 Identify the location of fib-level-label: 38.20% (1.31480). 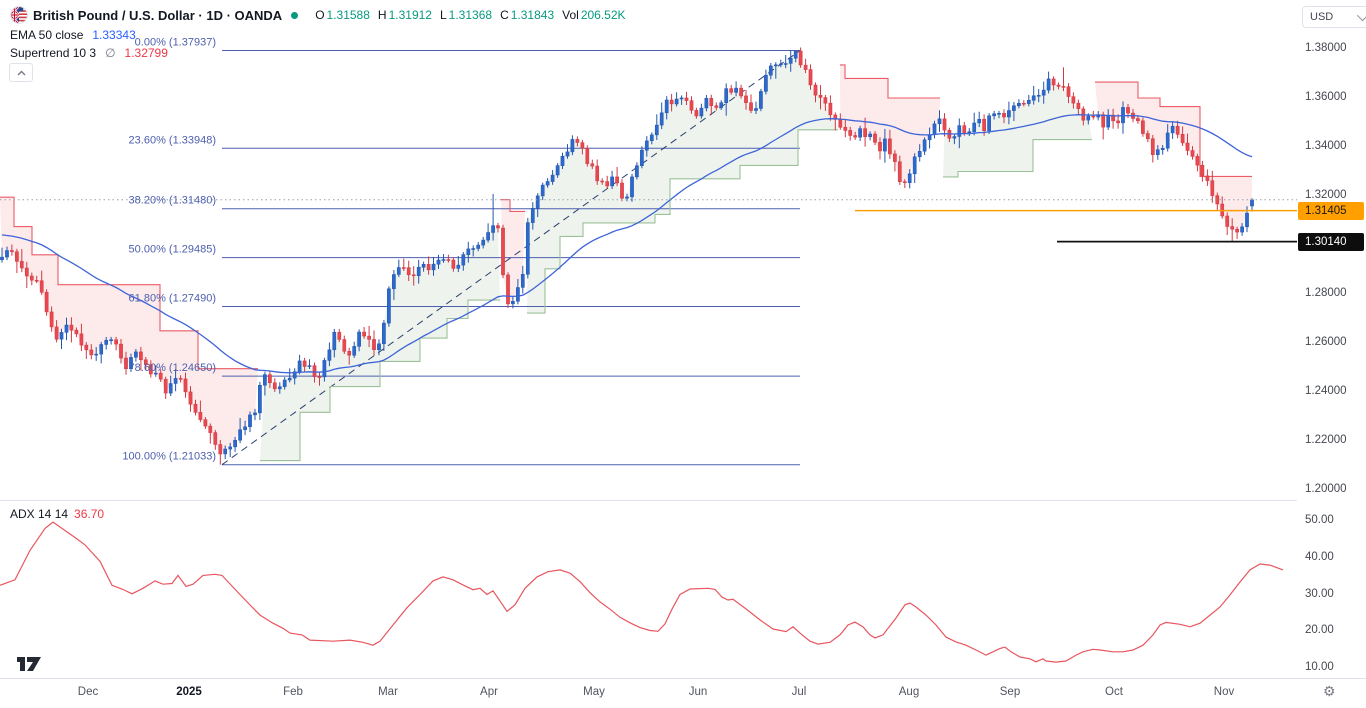
(172, 201).